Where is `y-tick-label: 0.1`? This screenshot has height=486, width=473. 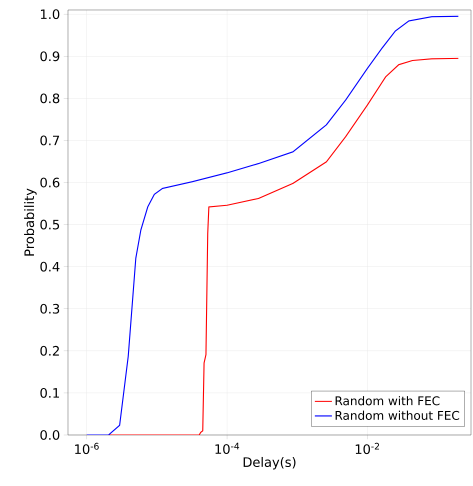
y-tick-label: 0.1 is located at coordinates (49, 393).